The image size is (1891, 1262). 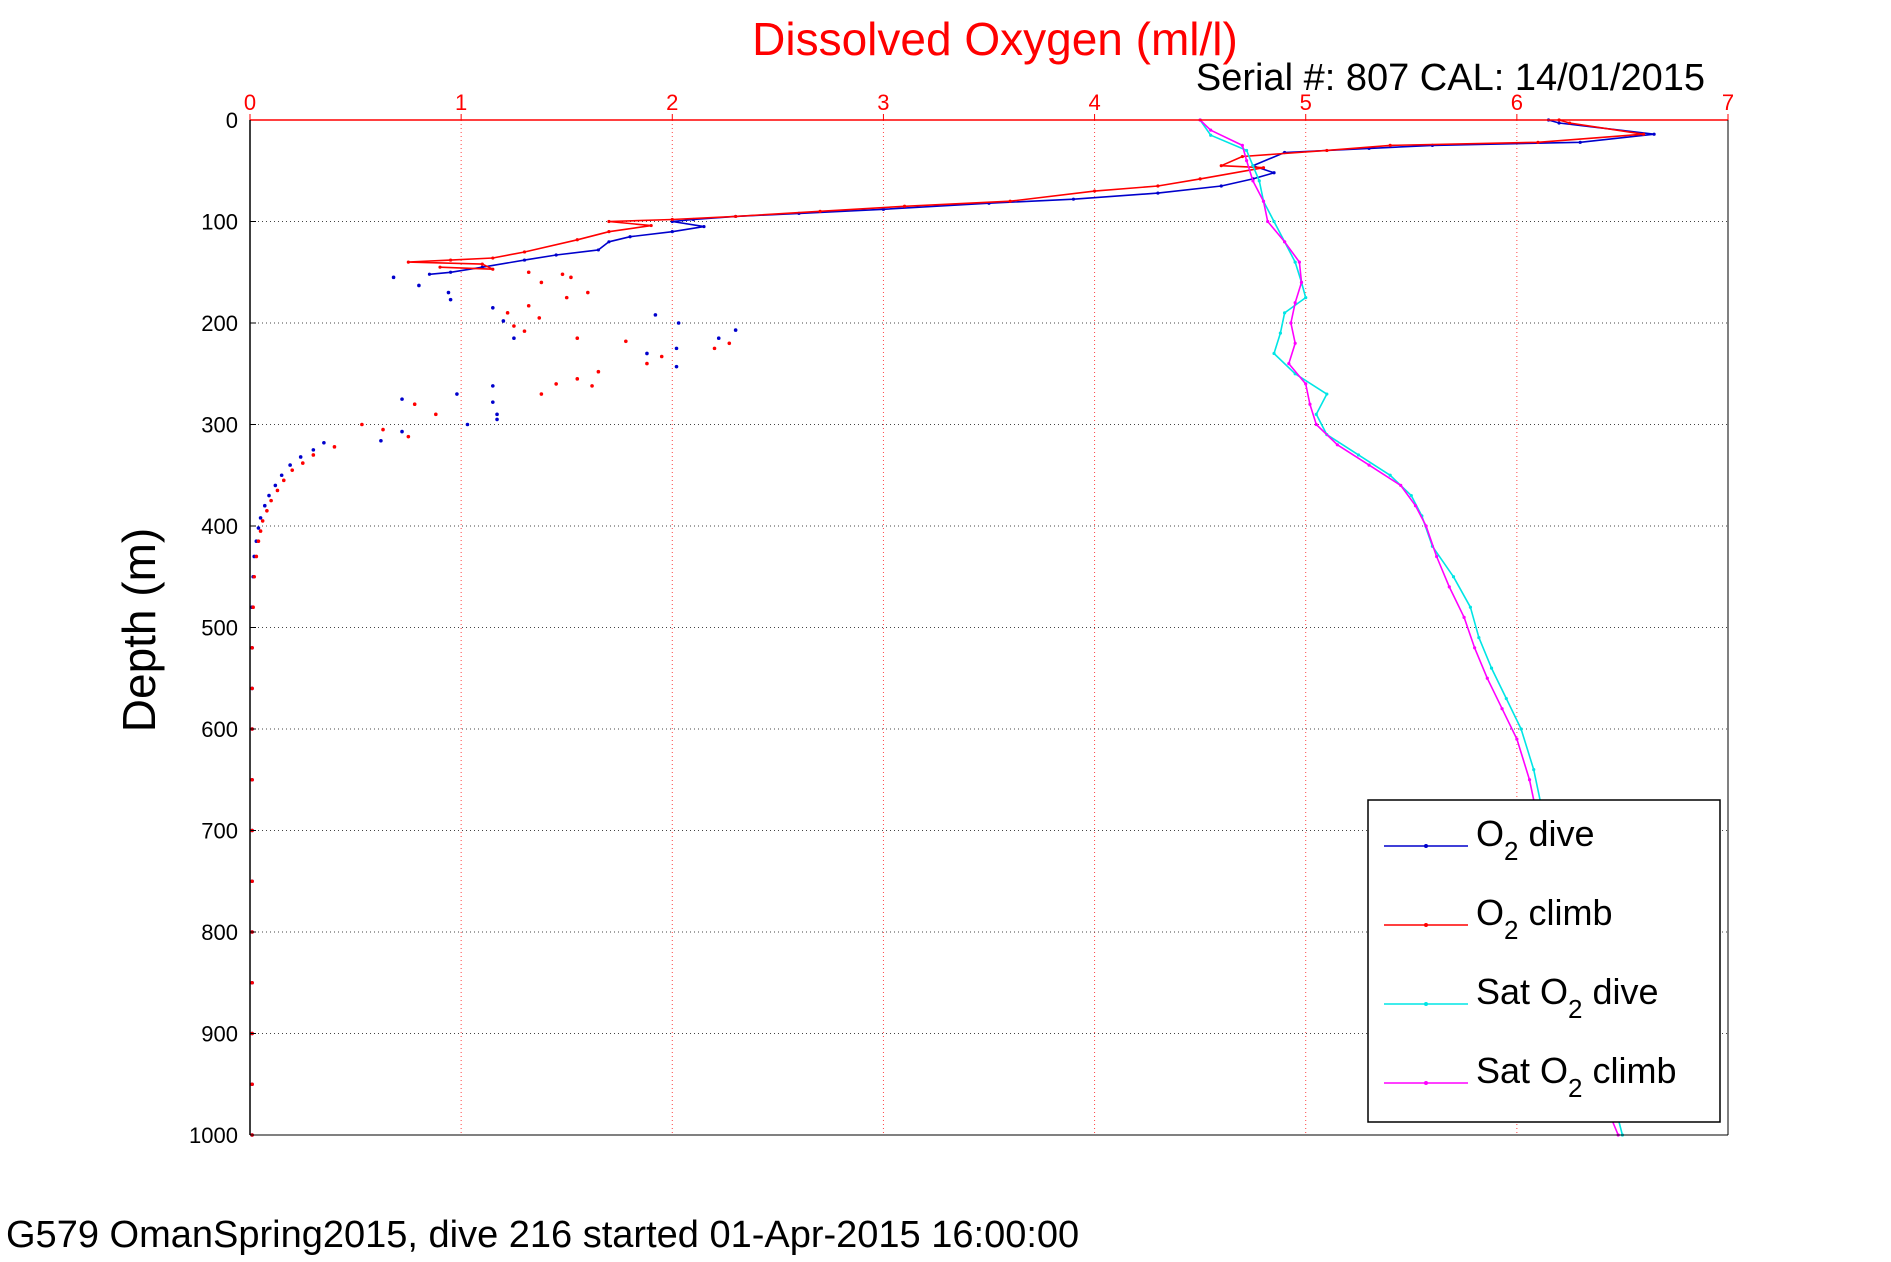 What do you see at coordinates (219, 831) in the screenshot?
I see `y-tick-label: 700` at bounding box center [219, 831].